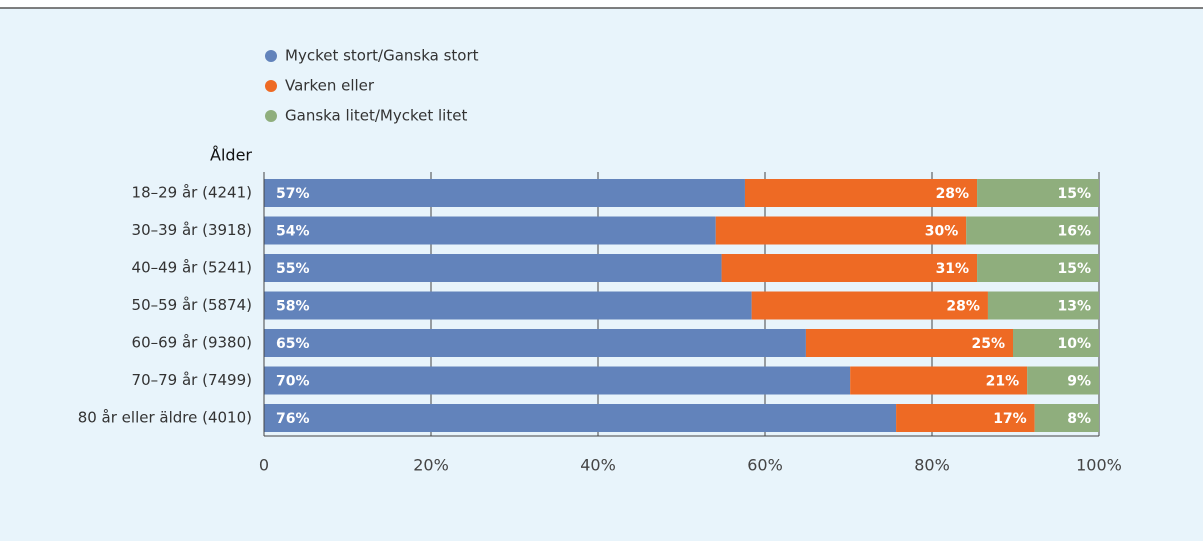 Image resolution: width=1203 pixels, height=541 pixels. Describe the element at coordinates (293, 232) in the screenshot. I see `data-label: 54%` at that location.